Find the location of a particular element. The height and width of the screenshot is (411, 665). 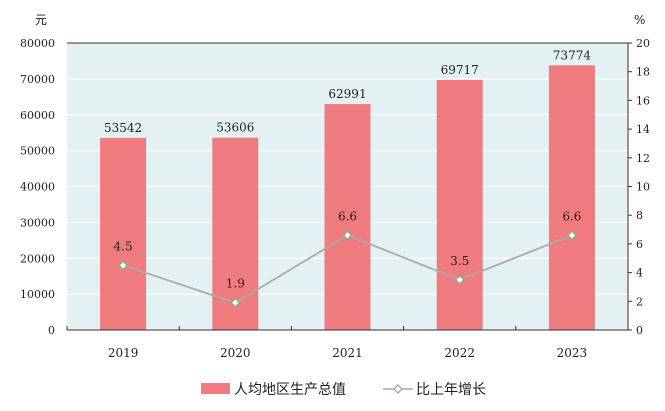

right-tick-label: 10 is located at coordinates (643, 187).